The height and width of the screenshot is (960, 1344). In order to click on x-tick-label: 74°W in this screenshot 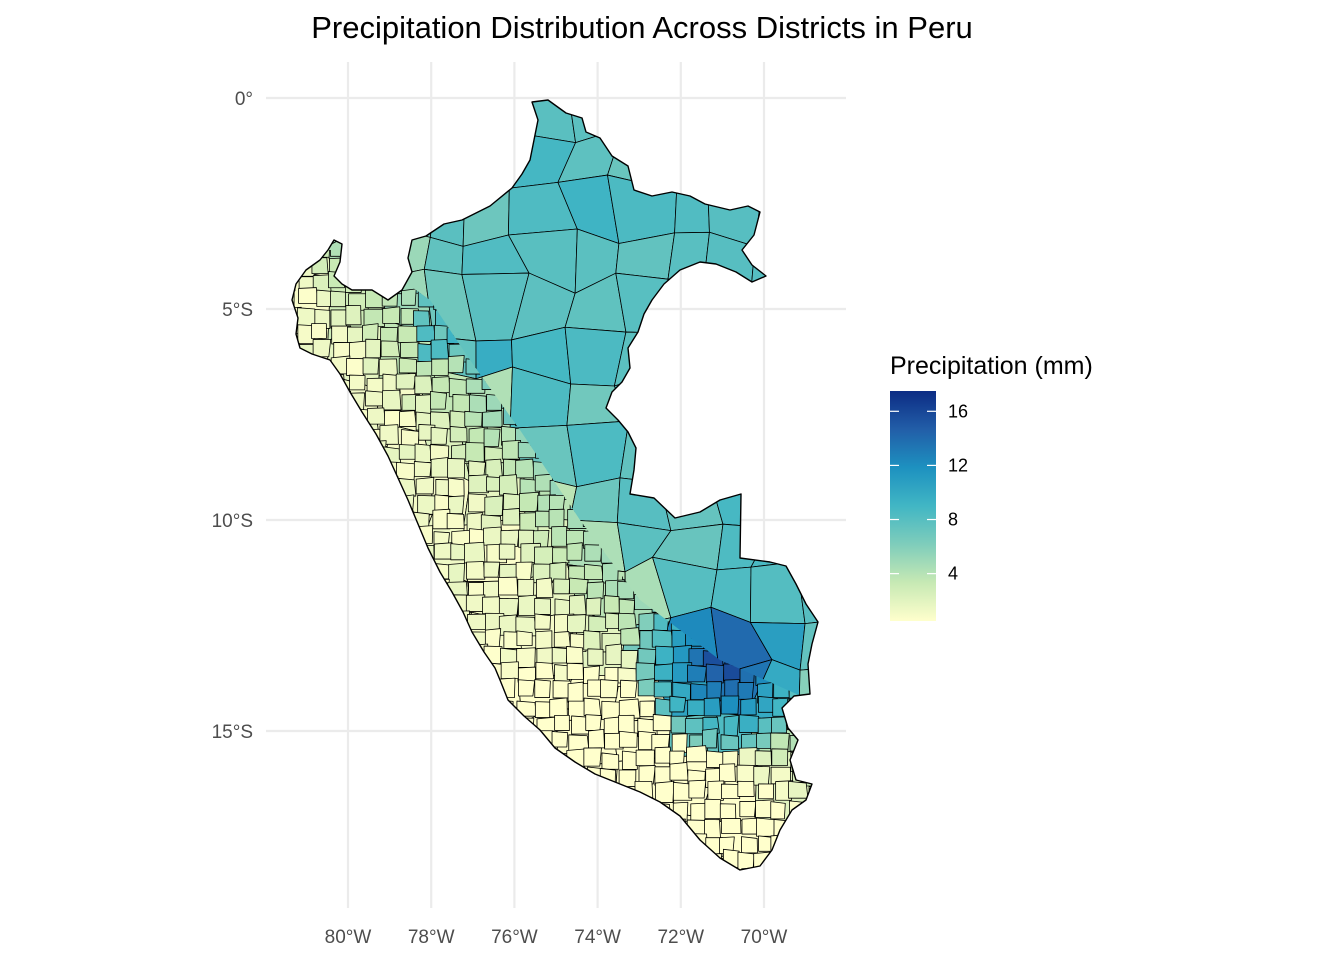, I will do `click(597, 937)`.